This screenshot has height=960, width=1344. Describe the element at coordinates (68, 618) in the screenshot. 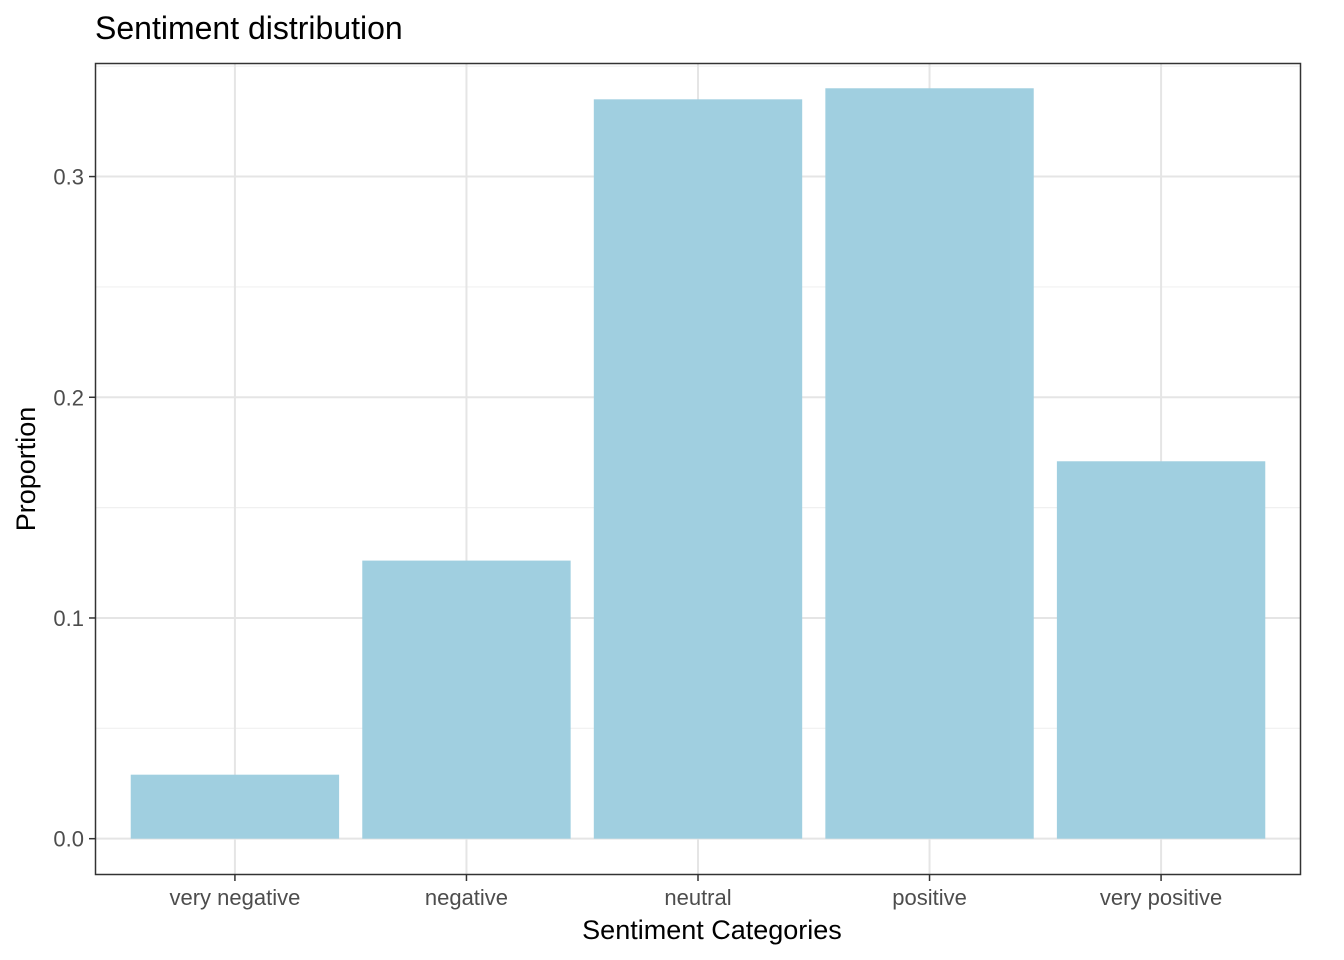

I see `y-tick-label: 0.1` at that location.